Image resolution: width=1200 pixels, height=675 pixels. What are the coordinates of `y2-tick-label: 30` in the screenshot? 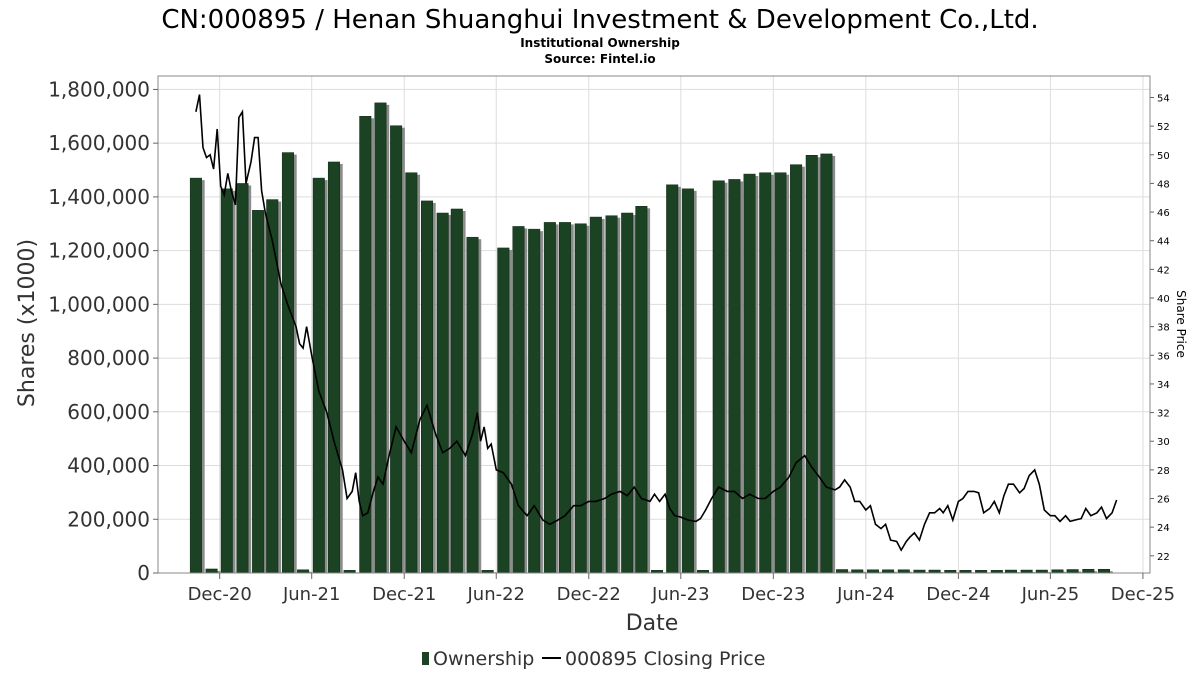 It's located at (1163, 442).